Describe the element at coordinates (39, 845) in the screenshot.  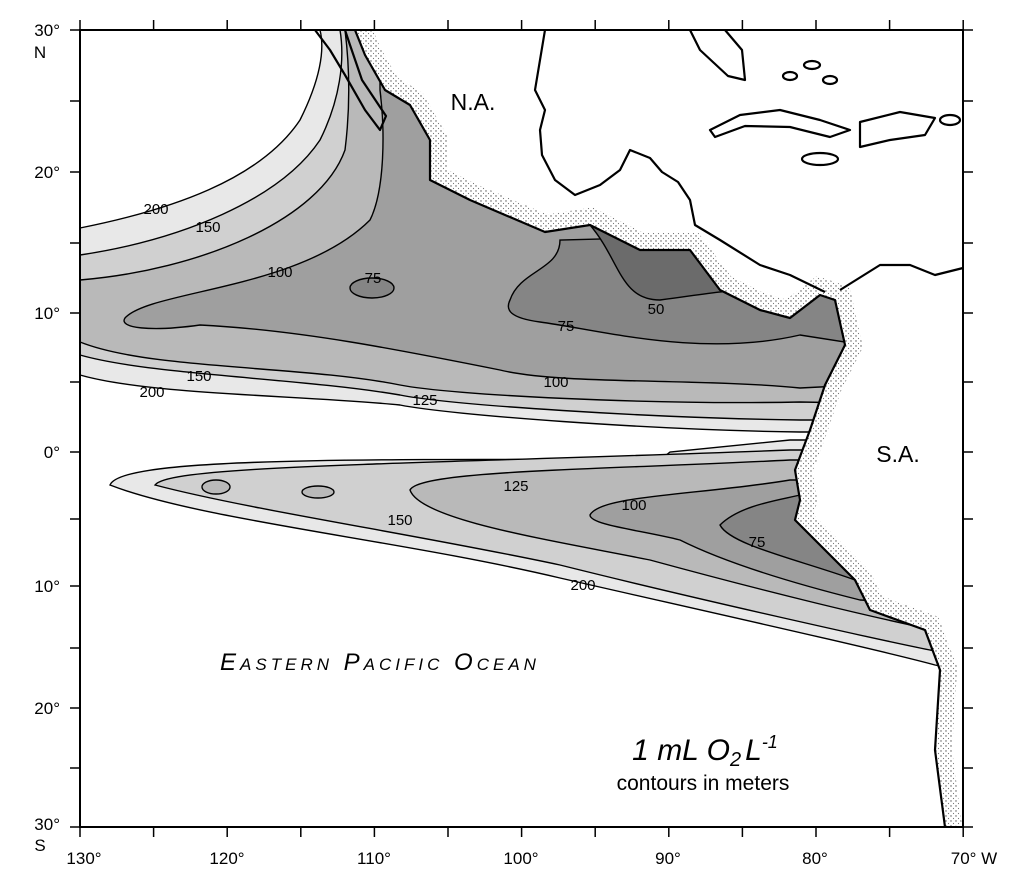
I see `hemisphere-label: S` at that location.